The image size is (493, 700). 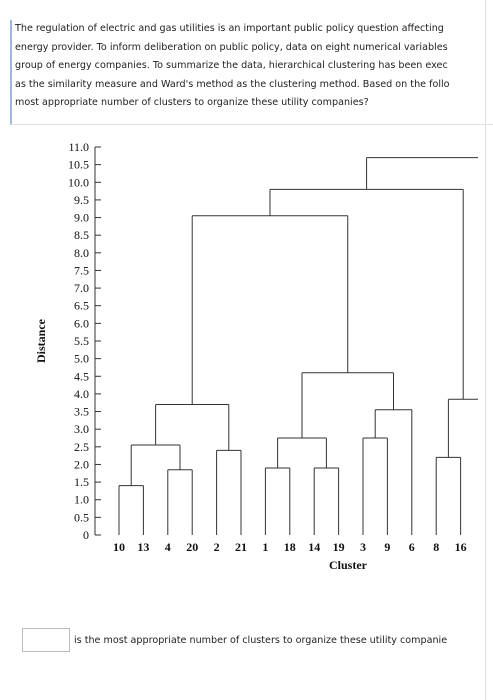 What do you see at coordinates (81, 200) in the screenshot?
I see `y-tick-label: 9.5` at bounding box center [81, 200].